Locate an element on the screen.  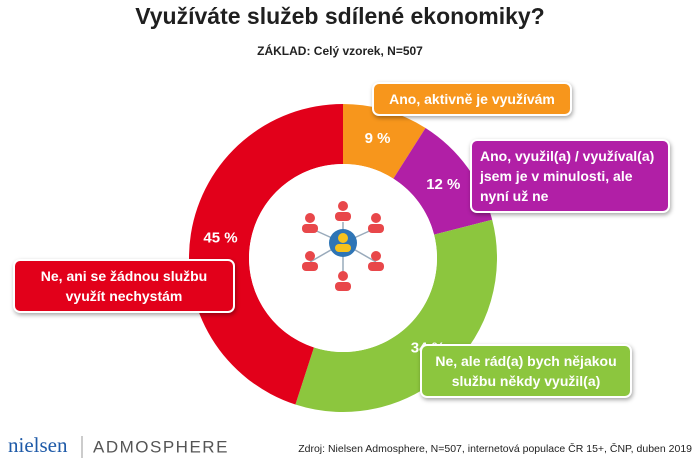
subtitle: ZÁKLAD: Celý vzorek, N=507 is located at coordinates (340, 50).